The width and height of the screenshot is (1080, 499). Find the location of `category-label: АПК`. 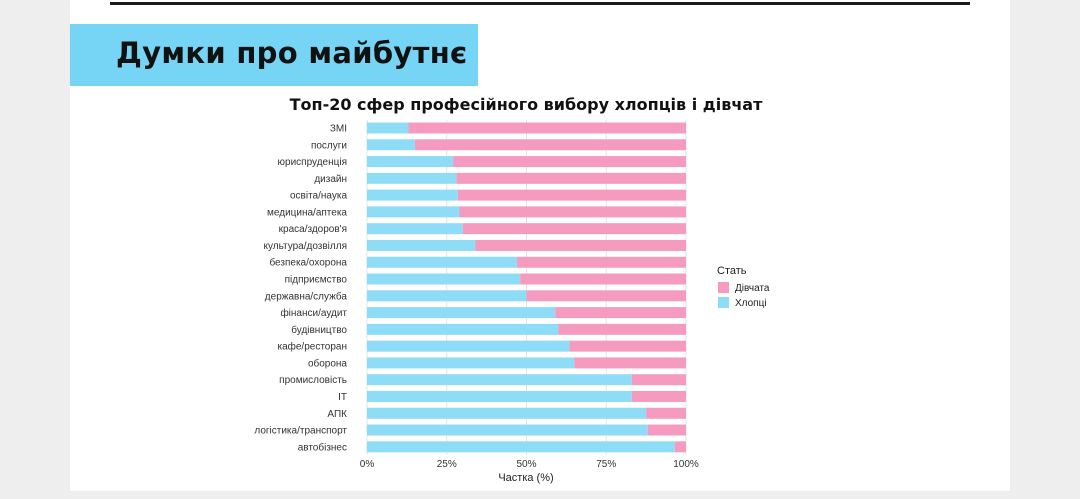

category-label: АПК is located at coordinates (337, 414).